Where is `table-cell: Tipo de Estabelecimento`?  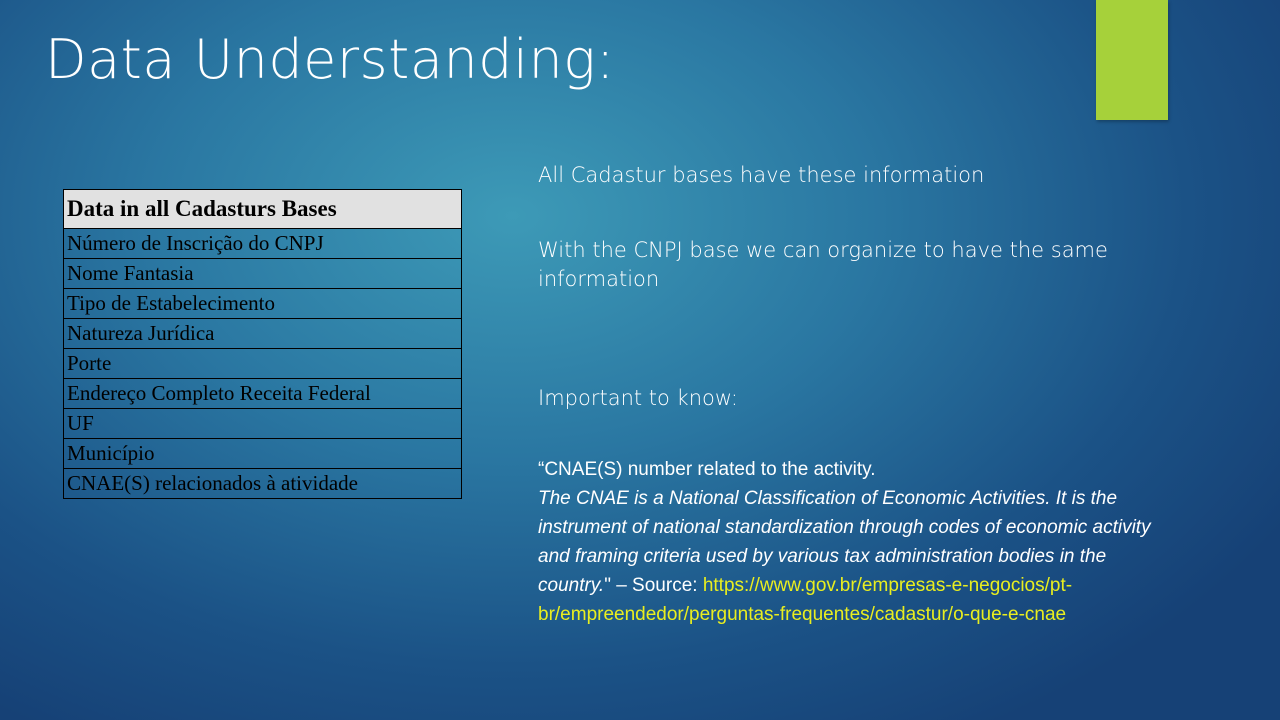 table-cell: Tipo de Estabelecimento is located at coordinates (262, 303).